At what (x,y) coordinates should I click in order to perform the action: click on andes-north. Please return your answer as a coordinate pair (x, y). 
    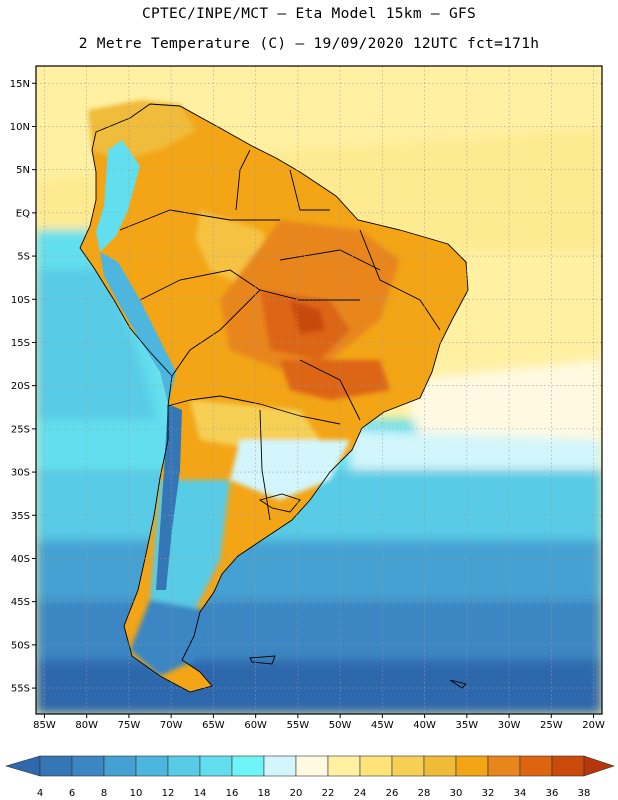
    Looking at the image, I should click on (118, 196).